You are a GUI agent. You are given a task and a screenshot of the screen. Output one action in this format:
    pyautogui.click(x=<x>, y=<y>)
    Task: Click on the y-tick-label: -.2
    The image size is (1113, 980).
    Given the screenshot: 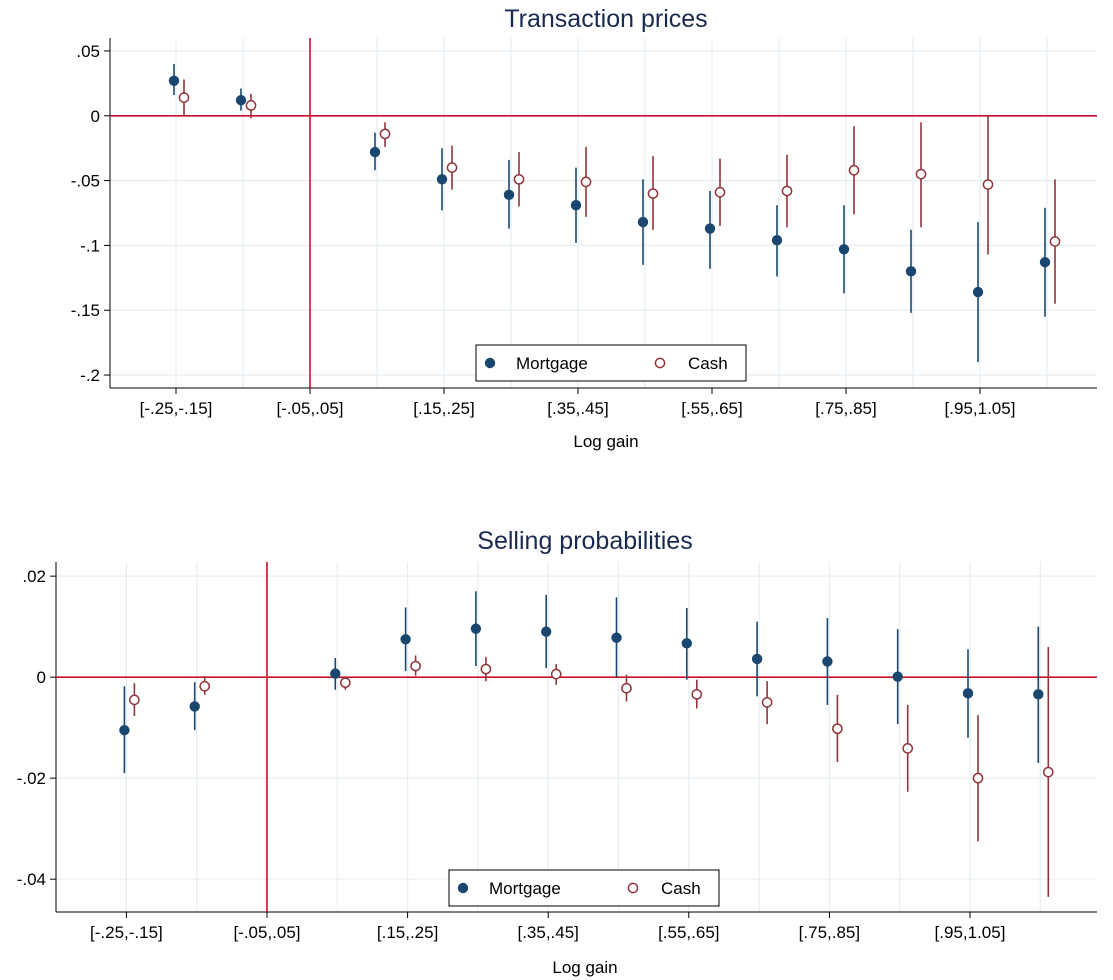 What is the action you would take?
    pyautogui.click(x=90, y=375)
    